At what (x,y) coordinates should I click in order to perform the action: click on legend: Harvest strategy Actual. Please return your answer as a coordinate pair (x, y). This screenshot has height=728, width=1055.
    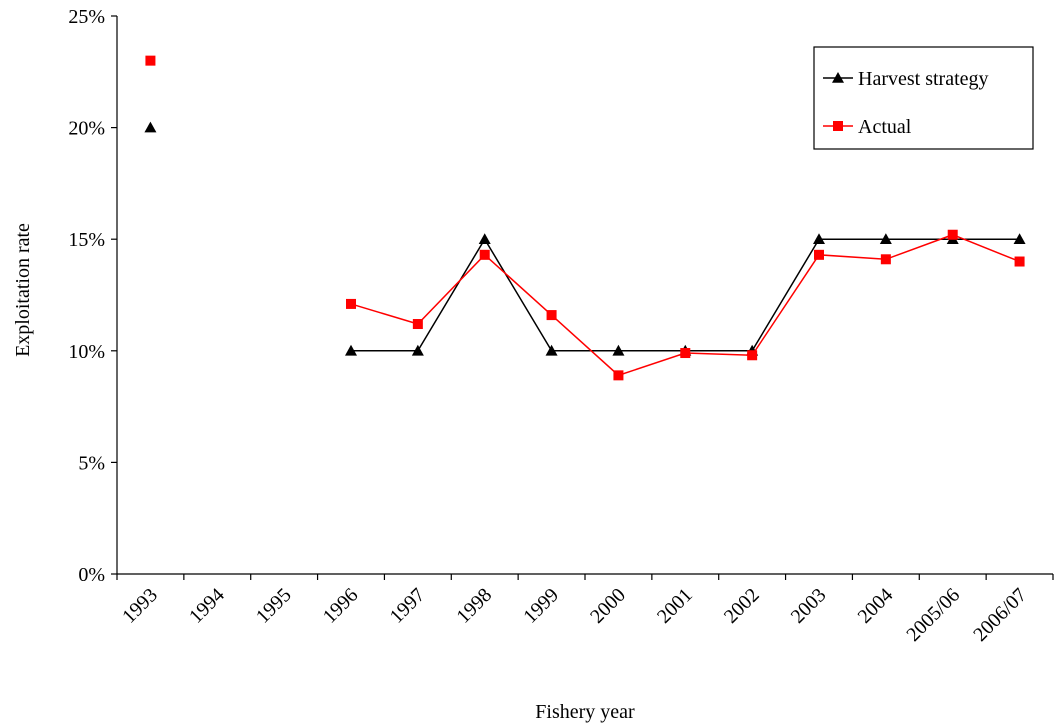
    Looking at the image, I should click on (923, 98).